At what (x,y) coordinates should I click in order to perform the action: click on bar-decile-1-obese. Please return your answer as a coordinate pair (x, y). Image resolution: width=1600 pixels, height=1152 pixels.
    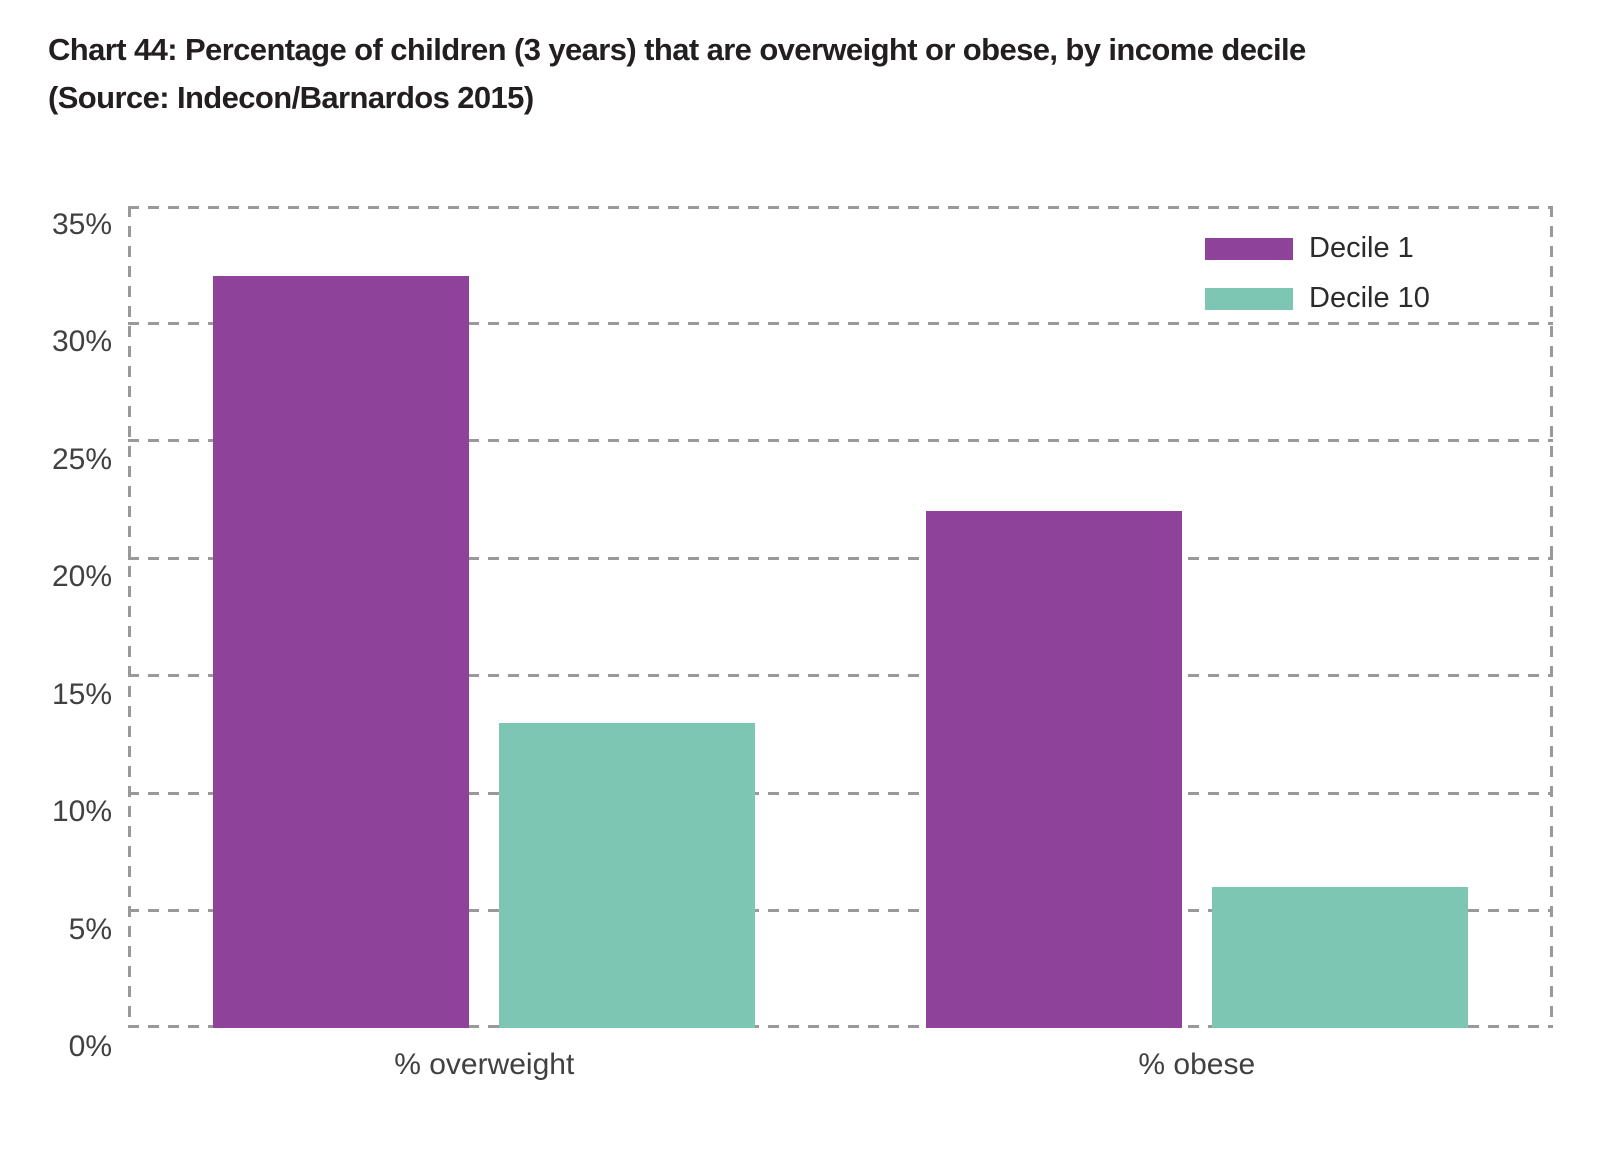
    Looking at the image, I should click on (1053, 769).